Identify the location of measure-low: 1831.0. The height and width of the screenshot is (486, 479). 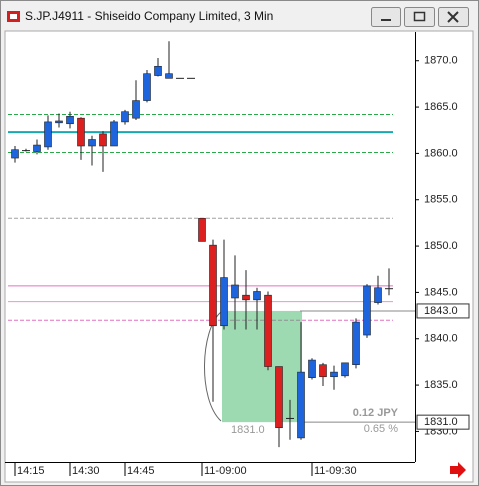
(248, 430).